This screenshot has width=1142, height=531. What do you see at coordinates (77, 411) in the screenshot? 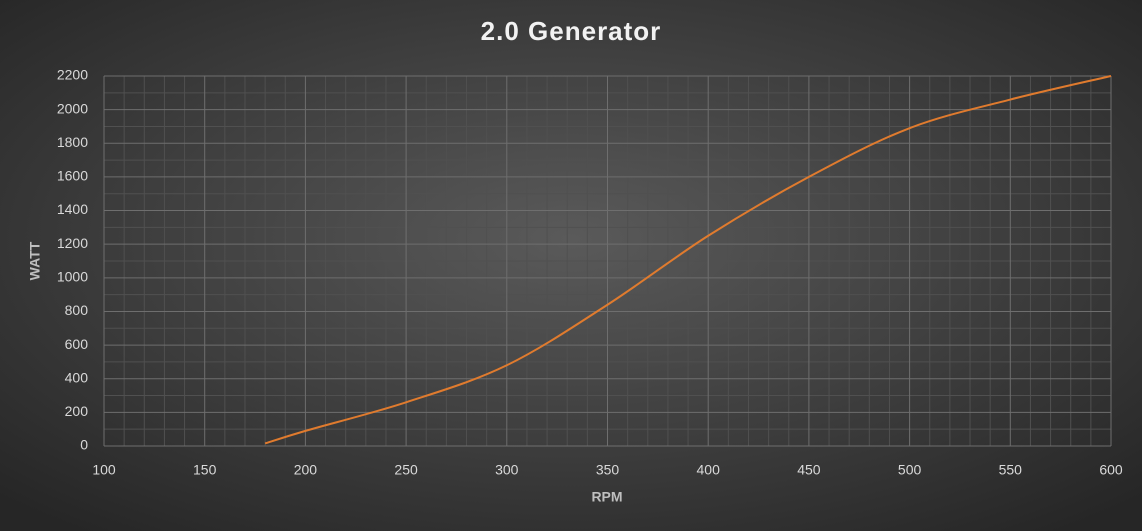
I see `y-tick-label: 200` at bounding box center [77, 411].